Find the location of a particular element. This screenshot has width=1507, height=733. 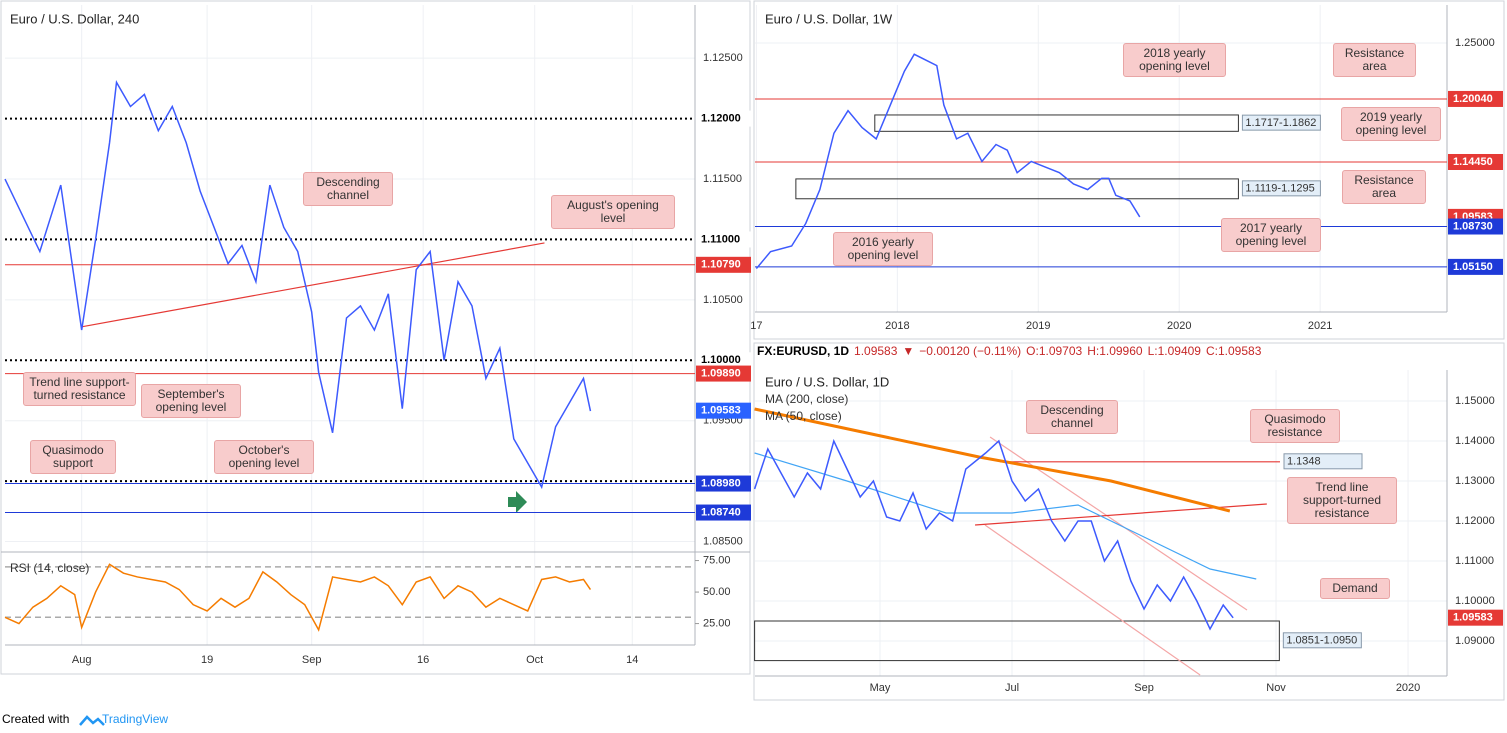

y-tick-label: 1.08500 is located at coordinates (723, 541).